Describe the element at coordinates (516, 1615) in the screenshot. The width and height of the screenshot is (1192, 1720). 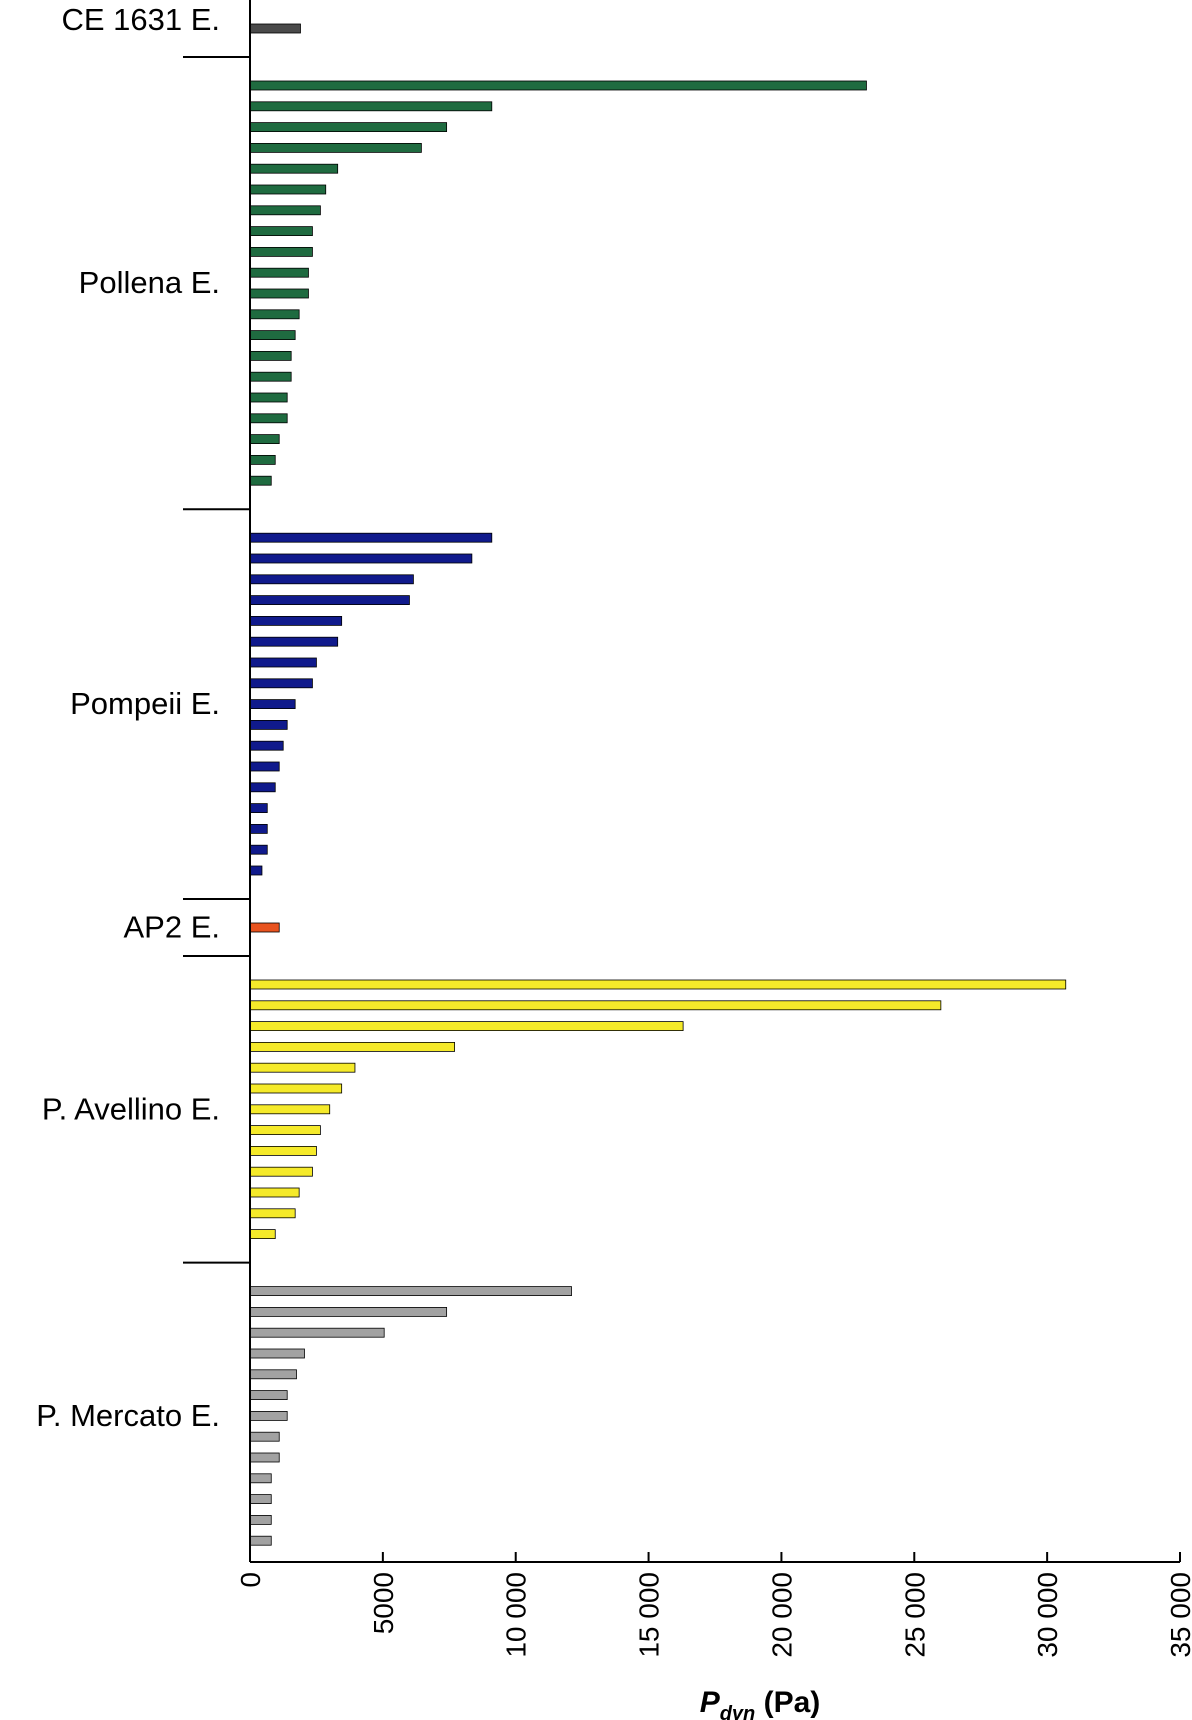
I see `x-tick-label: 10 000` at that location.